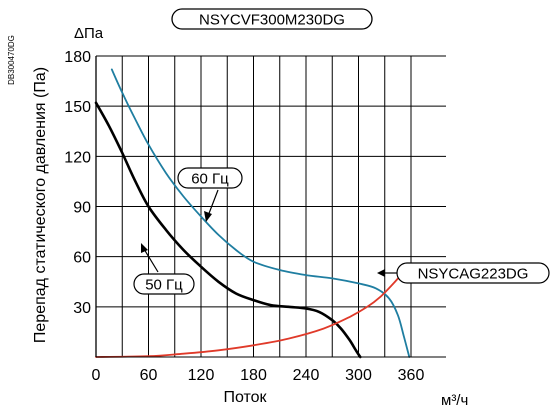  I want to click on y-axis-unit: ΔПа, so click(89, 33).